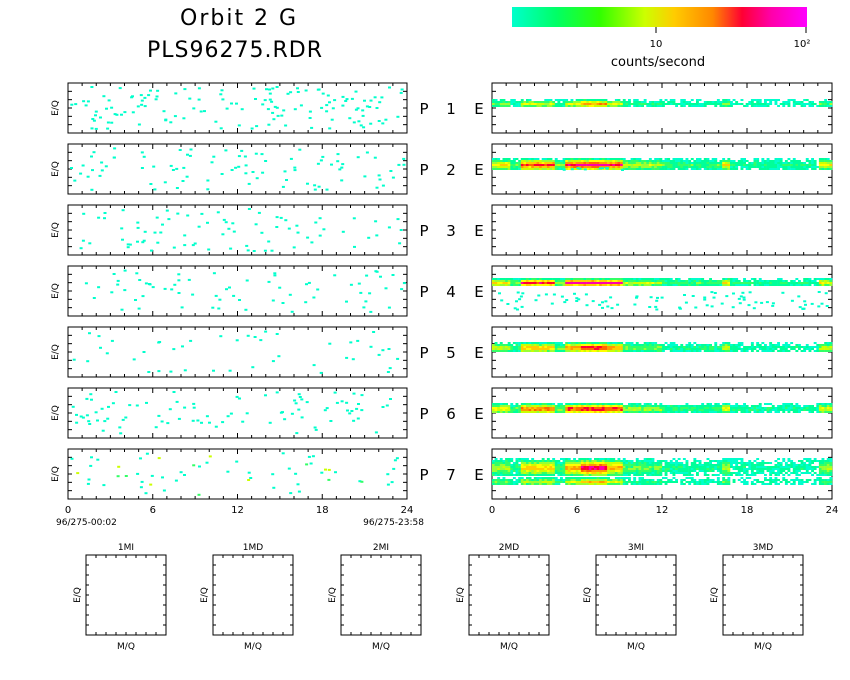 Image resolution: width=850 pixels, height=680 pixels. Describe the element at coordinates (802, 44) in the screenshot. I see `colorbar-tick-100: 10²` at that location.